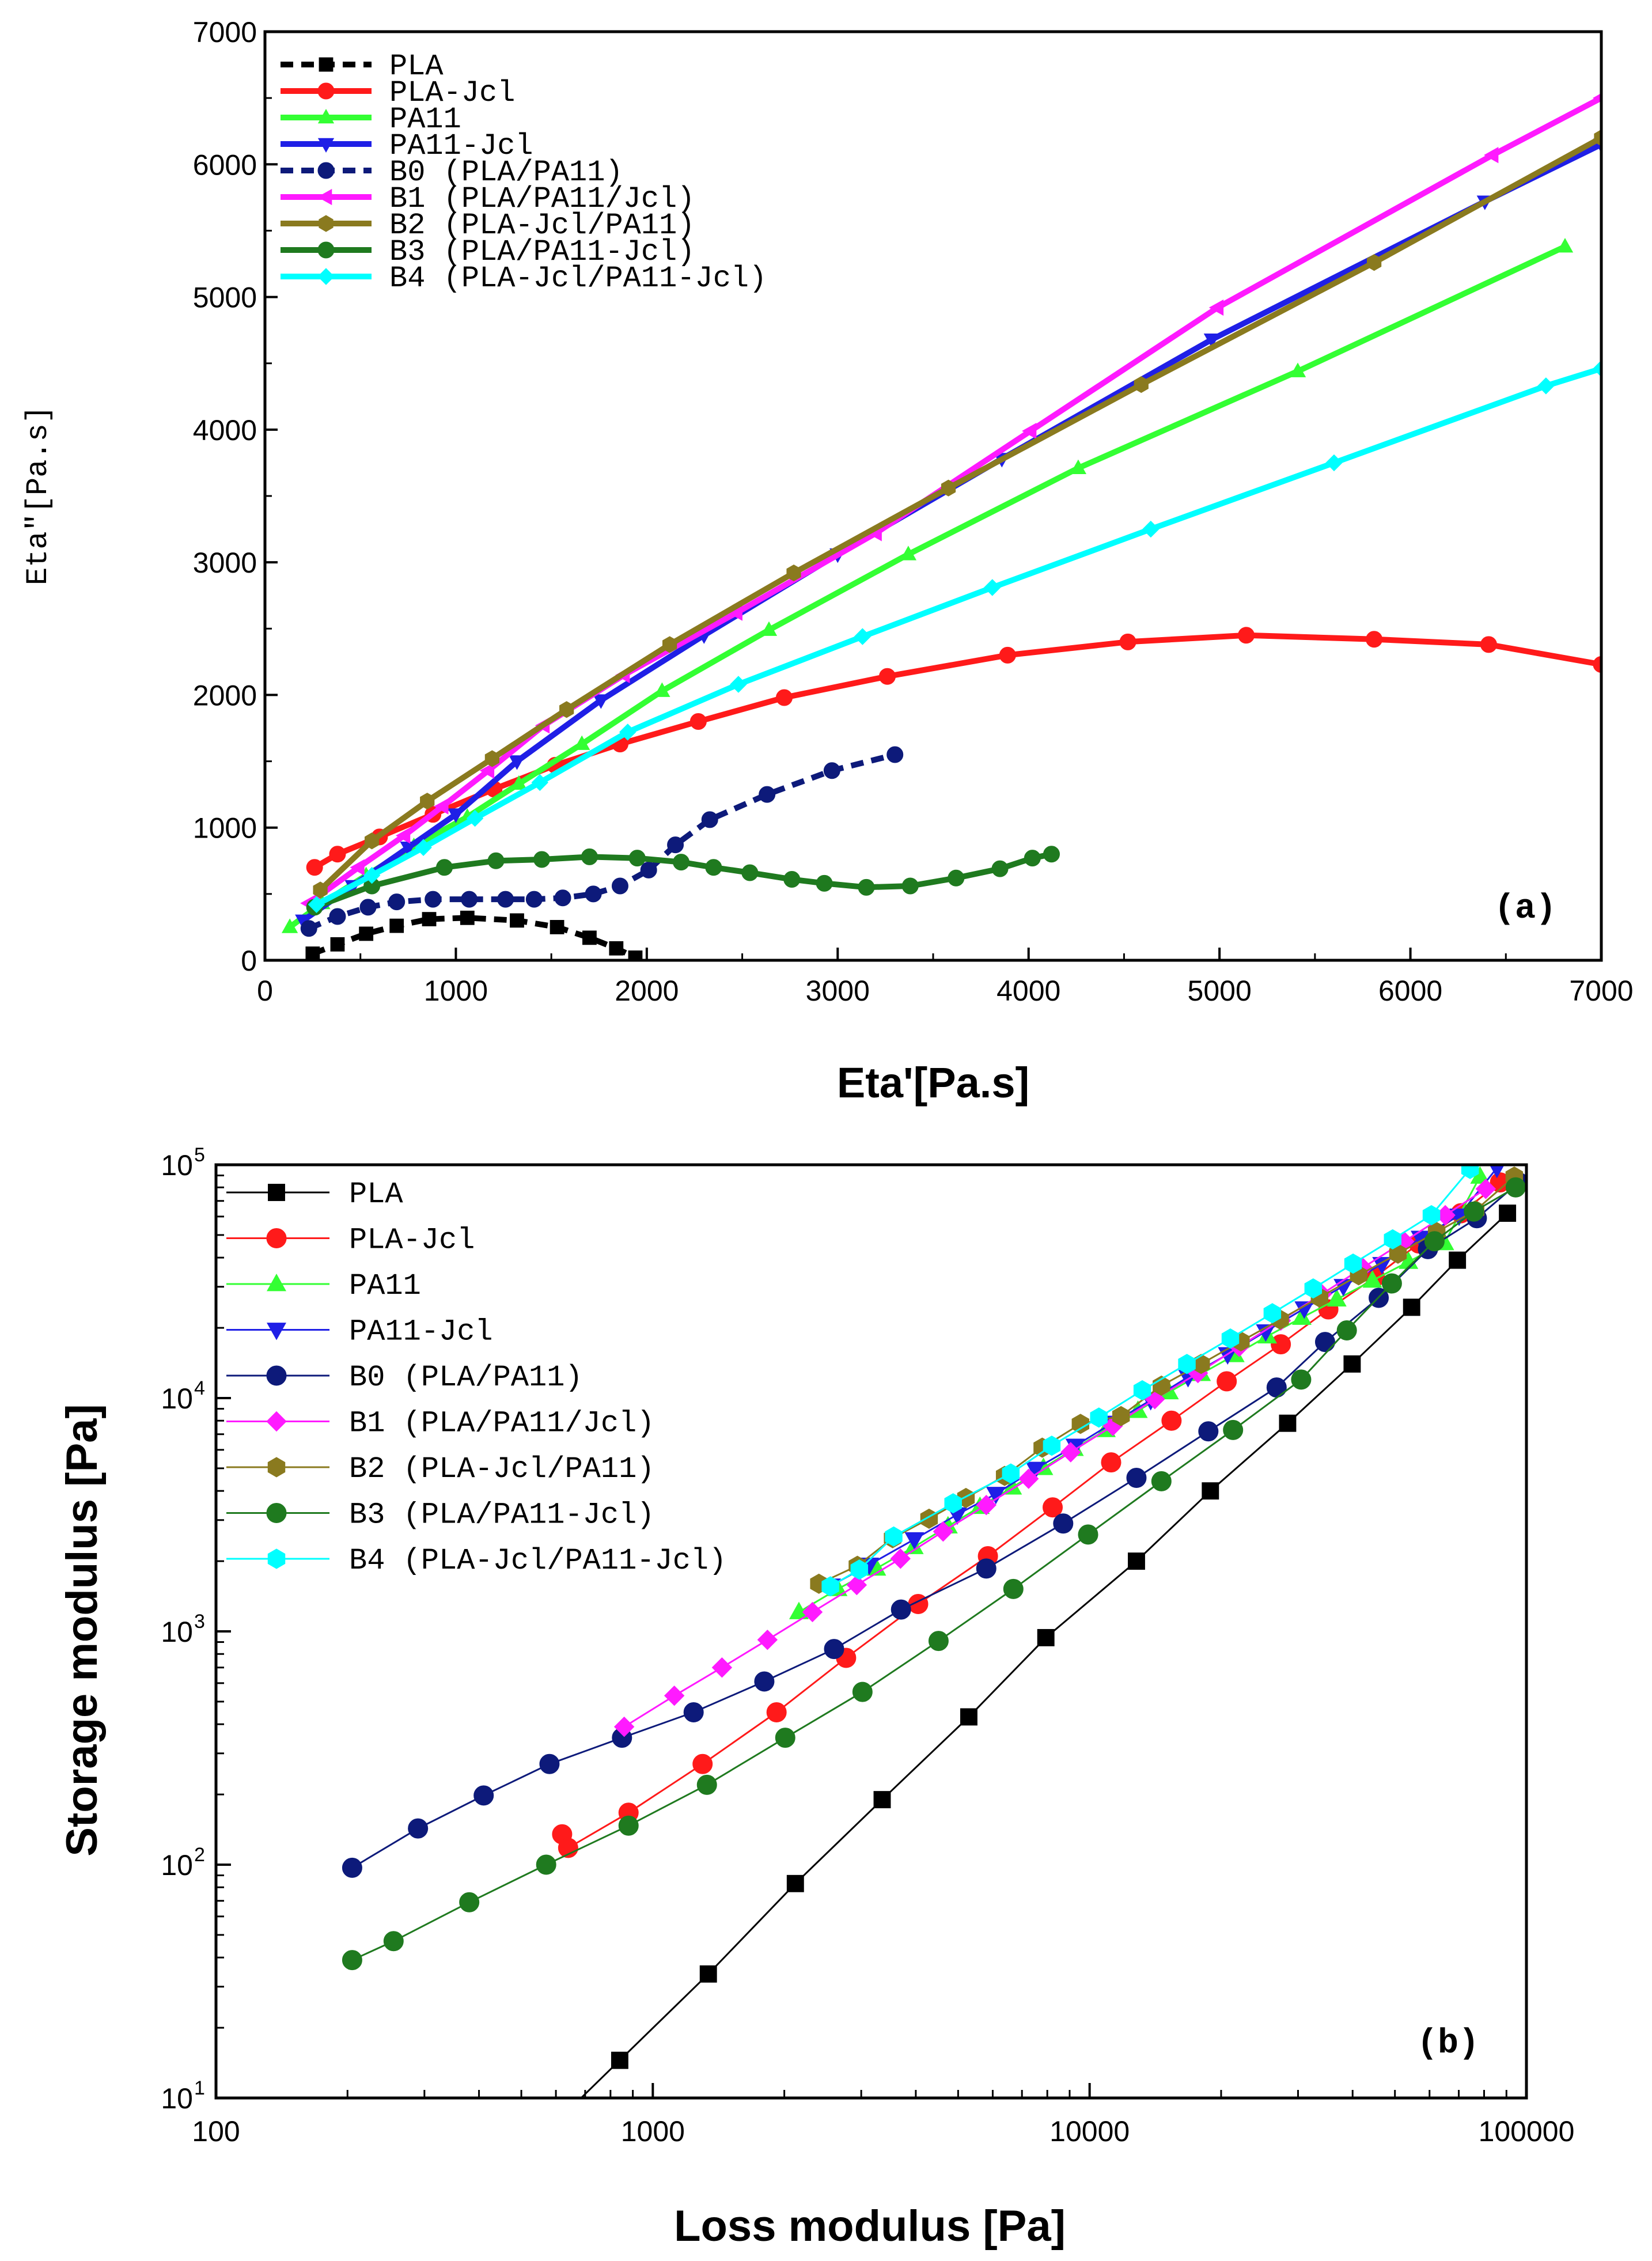 The height and width of the screenshot is (2261, 1652). What do you see at coordinates (199, 1855) in the screenshot?
I see `chart-b-ytick-exponent: 2` at bounding box center [199, 1855].